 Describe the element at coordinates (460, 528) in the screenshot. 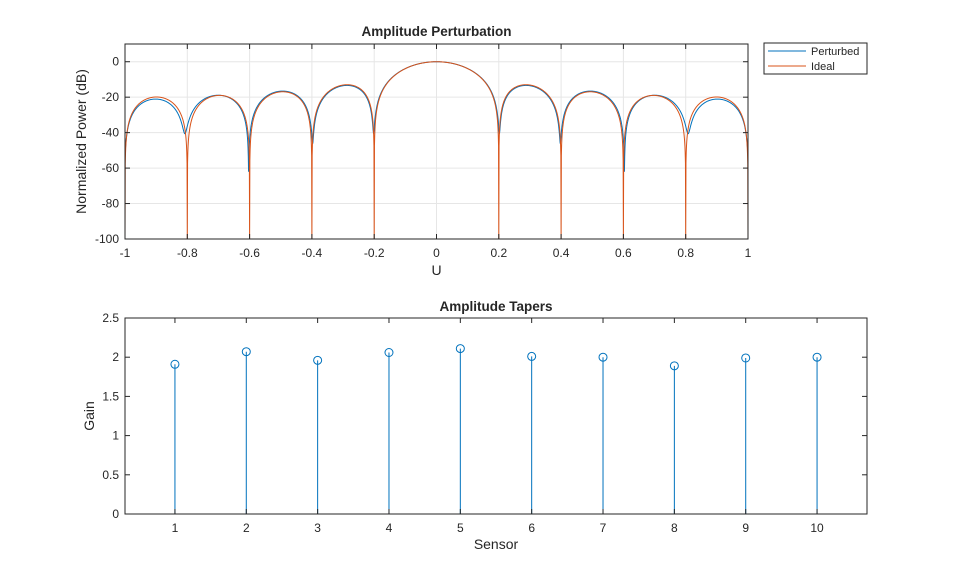

I see `x-tick-label: 5` at that location.